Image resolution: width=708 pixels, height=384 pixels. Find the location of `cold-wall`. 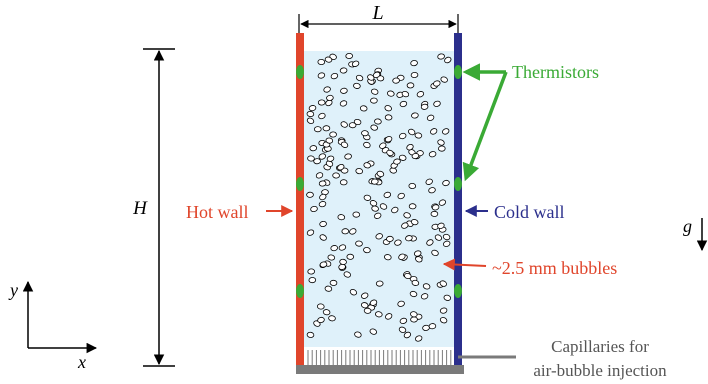

cold-wall is located at coordinates (458, 199).